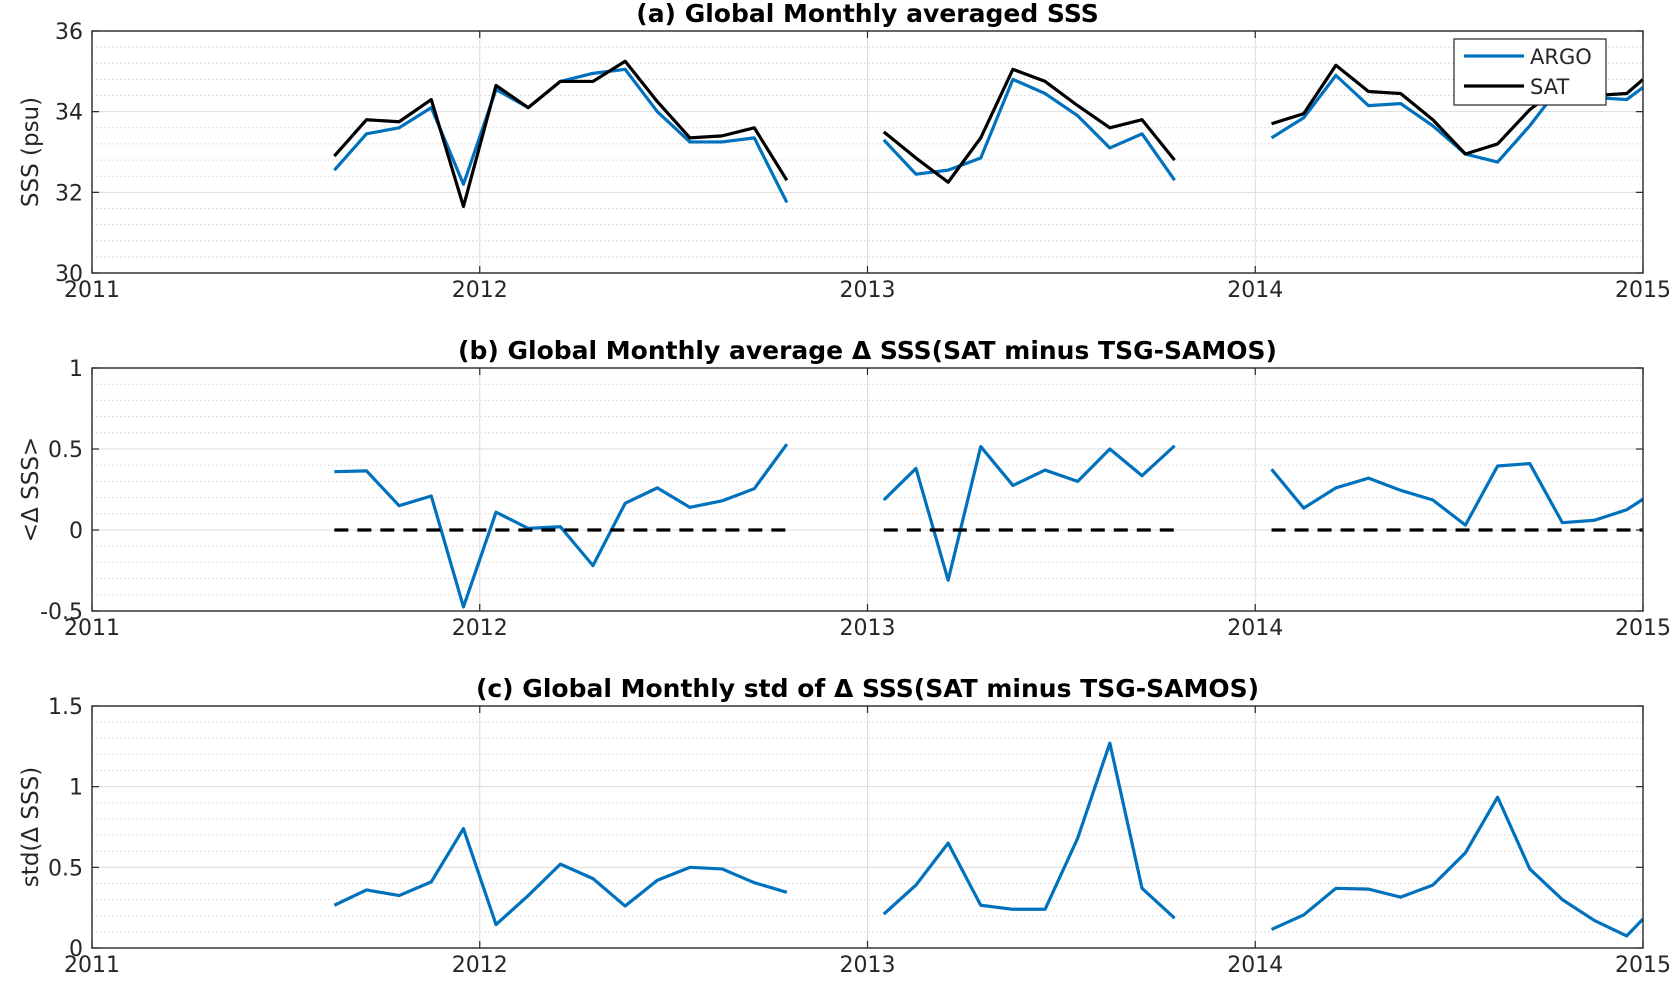 This screenshot has width=1672, height=982. I want to click on legend-label: ARGO, so click(1561, 57).